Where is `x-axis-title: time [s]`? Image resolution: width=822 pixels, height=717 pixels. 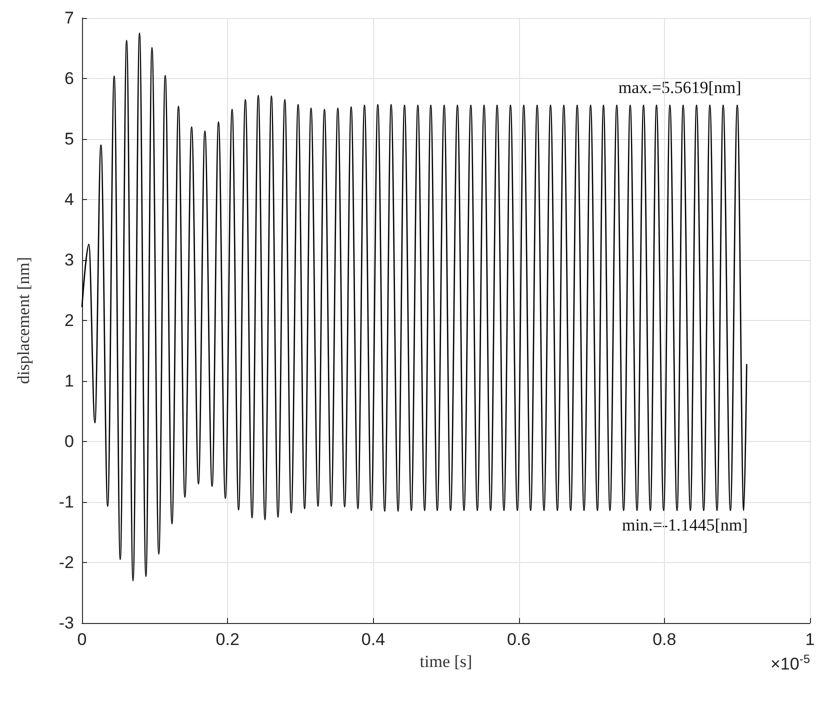
x-axis-title: time [s] is located at coordinates (446, 661).